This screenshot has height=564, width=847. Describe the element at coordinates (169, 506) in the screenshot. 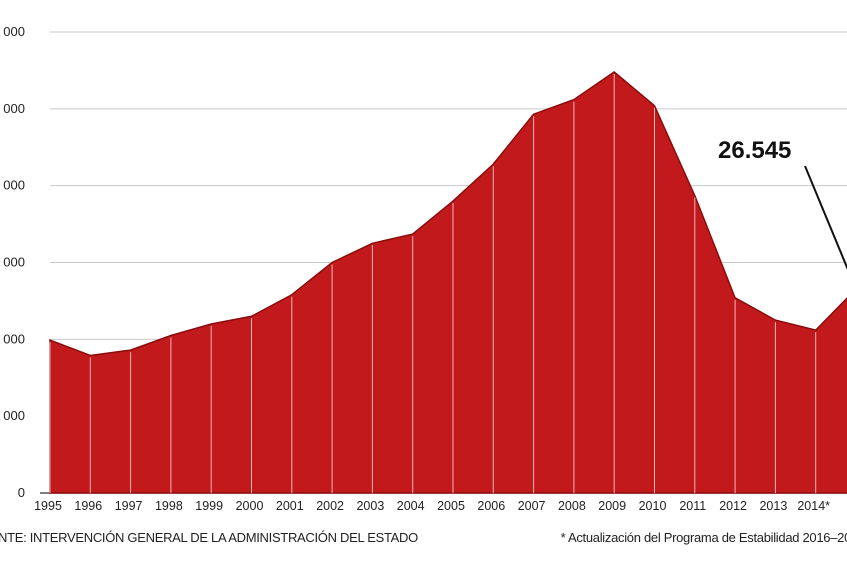

I see `x-tick-label: 1998` at that location.